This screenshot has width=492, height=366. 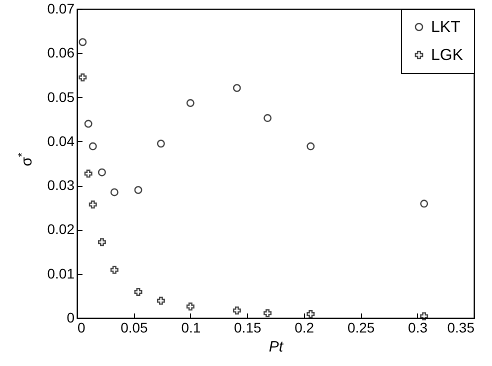 I want to click on y-tick-label: 0.03, so click(x=61, y=185).